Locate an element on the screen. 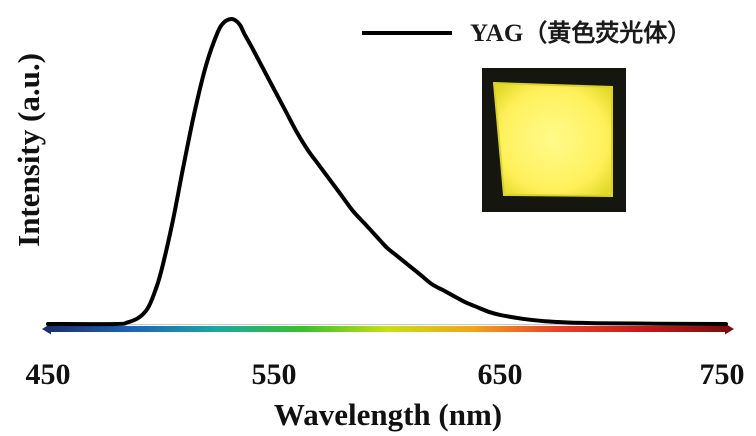  x-tick-label: 550 is located at coordinates (274, 374).